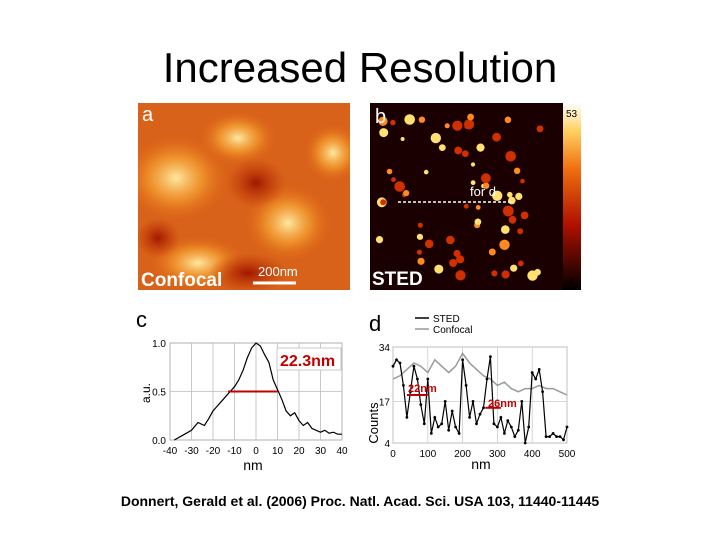 This screenshot has height=540, width=720. What do you see at coordinates (427, 454) in the screenshot?
I see `d-x-tick-label: 100` at bounding box center [427, 454].